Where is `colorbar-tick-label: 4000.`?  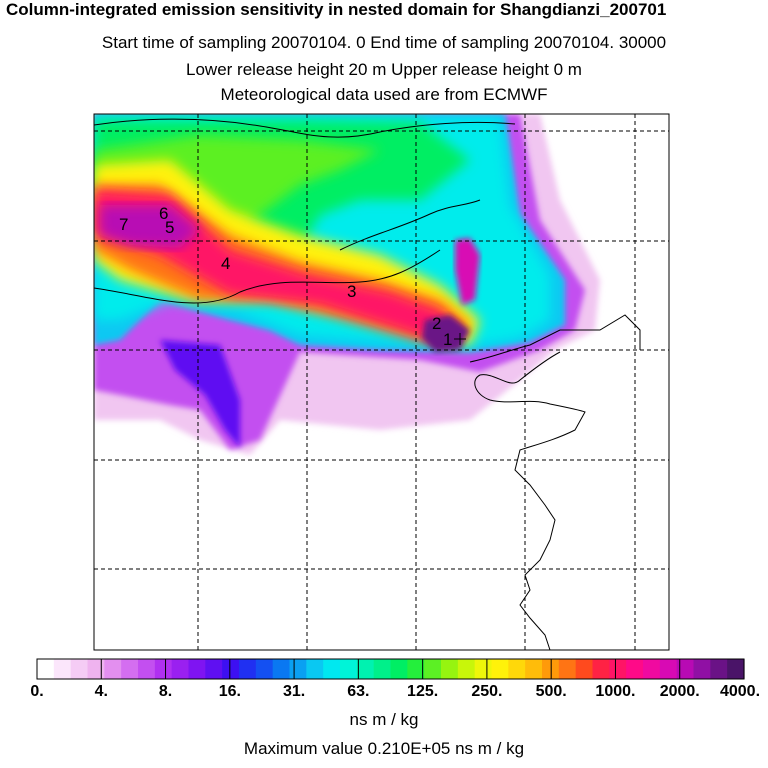 colorbar-tick-label: 4000. is located at coordinates (740, 691).